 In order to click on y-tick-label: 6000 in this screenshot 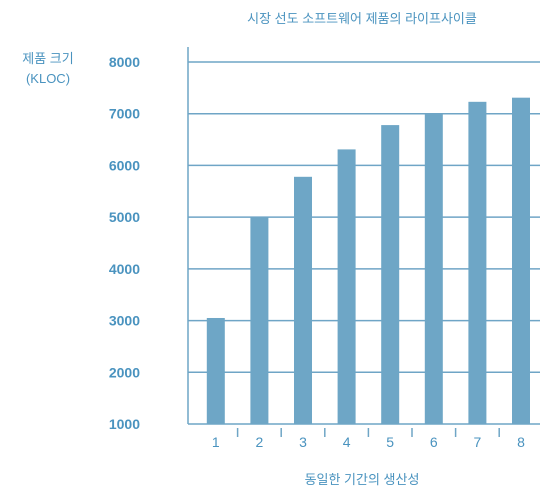, I will do `click(124, 165)`.